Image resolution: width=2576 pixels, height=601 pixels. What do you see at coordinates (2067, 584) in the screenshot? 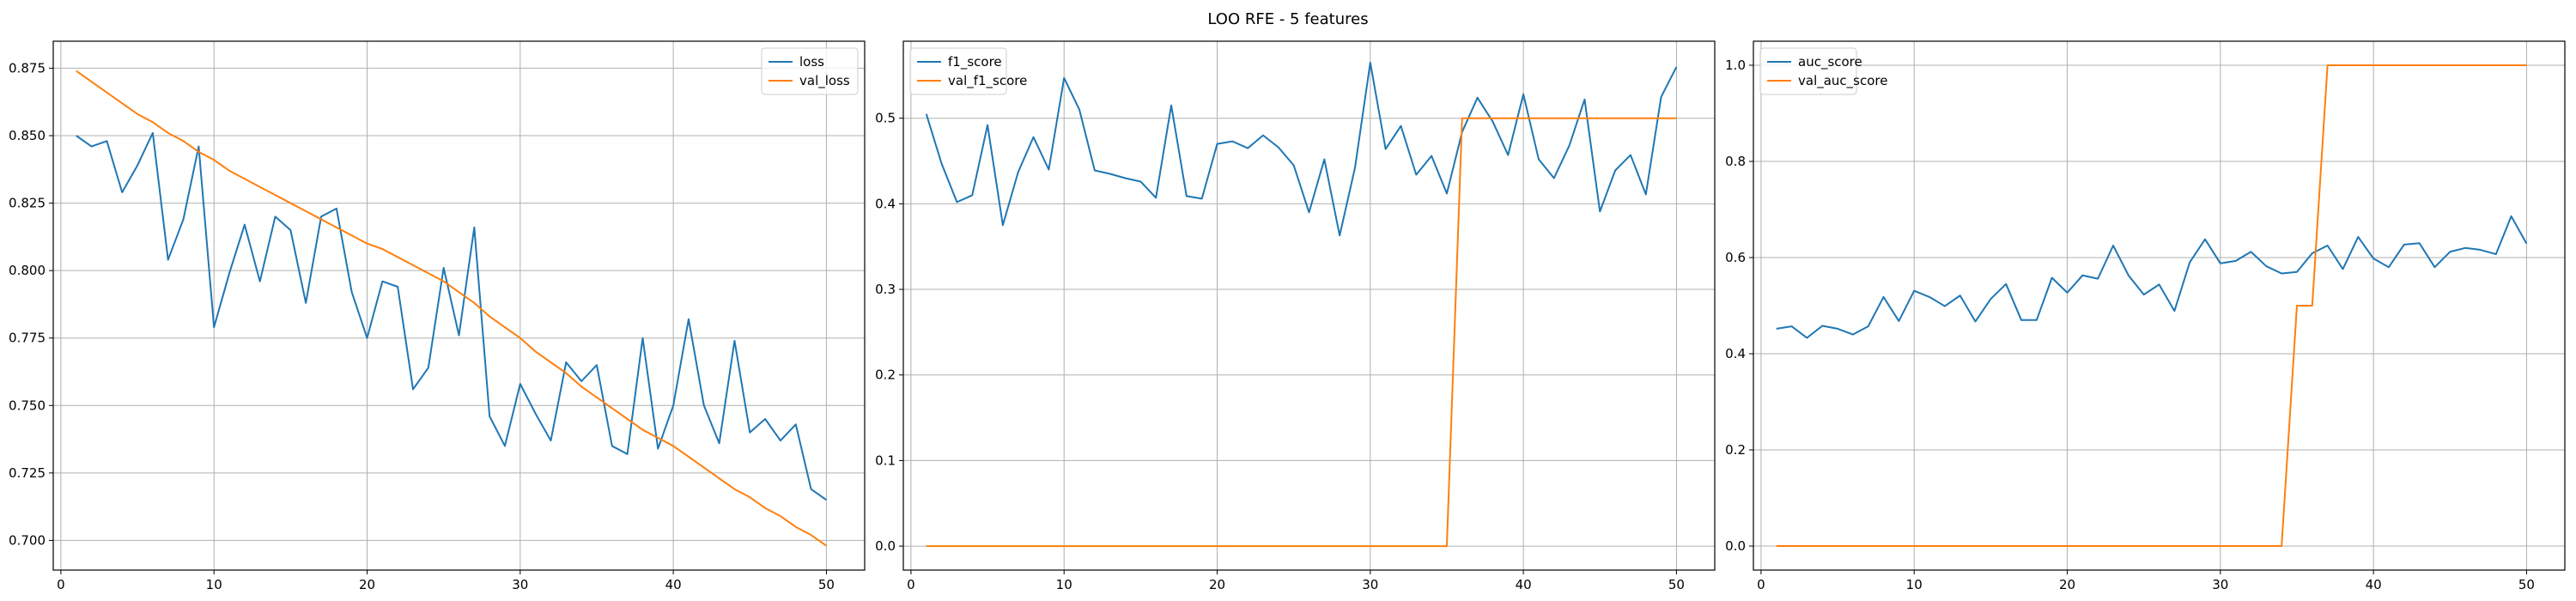
I see `auc-xtick-label: 20` at bounding box center [2067, 584].